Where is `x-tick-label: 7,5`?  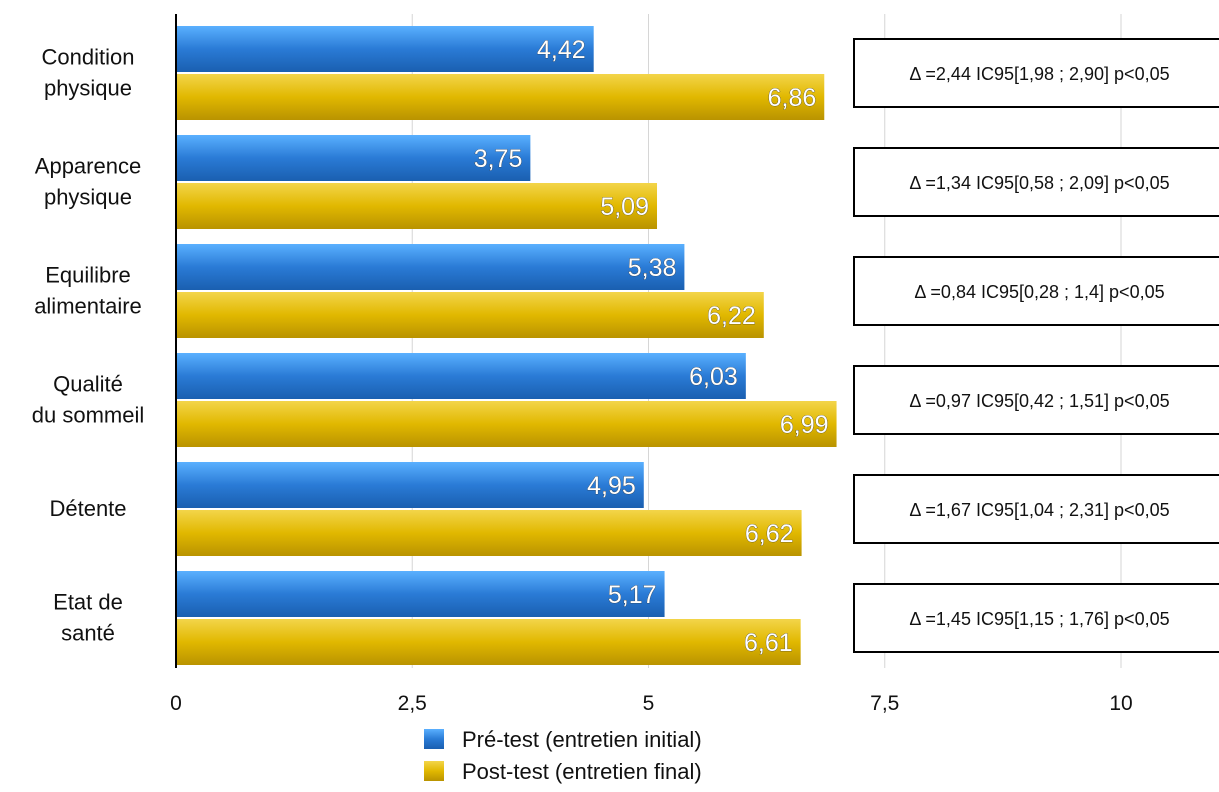 x-tick-label: 7,5 is located at coordinates (884, 703).